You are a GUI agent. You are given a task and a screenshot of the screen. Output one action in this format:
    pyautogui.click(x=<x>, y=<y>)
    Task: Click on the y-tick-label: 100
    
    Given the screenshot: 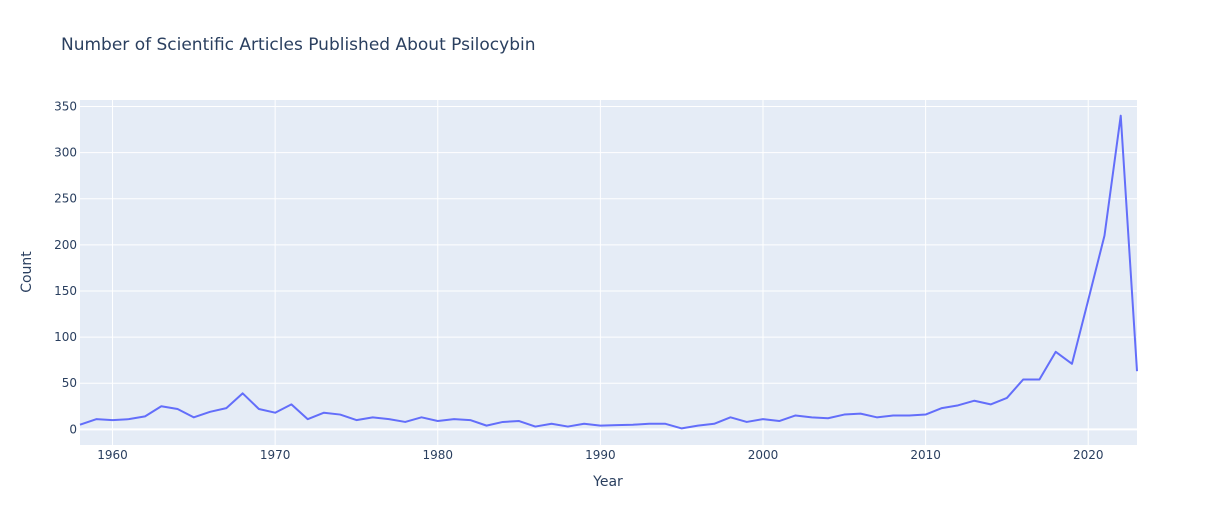 What is the action you would take?
    pyautogui.click(x=65, y=337)
    